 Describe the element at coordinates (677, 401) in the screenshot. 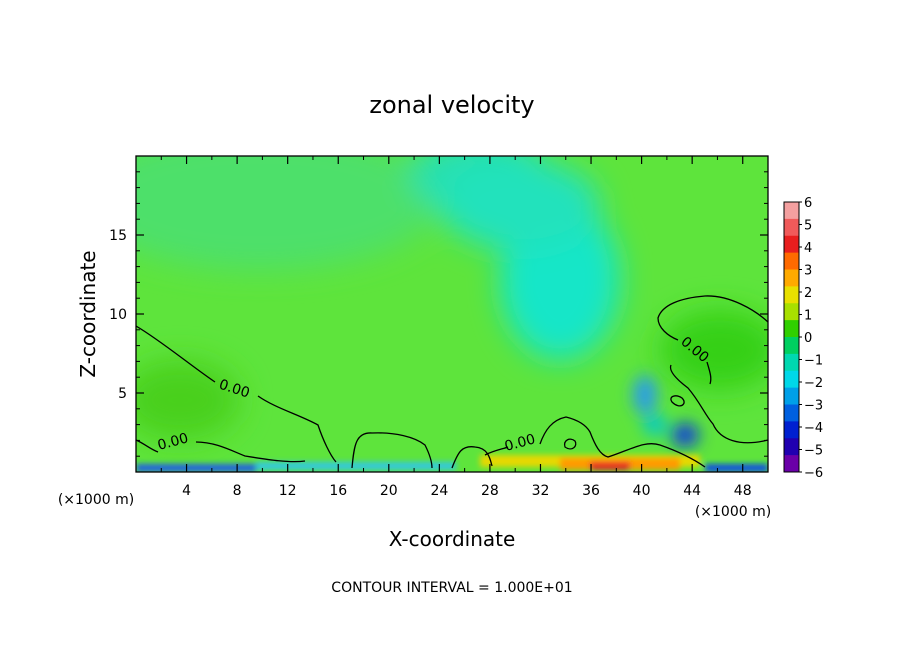

I see `contour-right-loop` at that location.